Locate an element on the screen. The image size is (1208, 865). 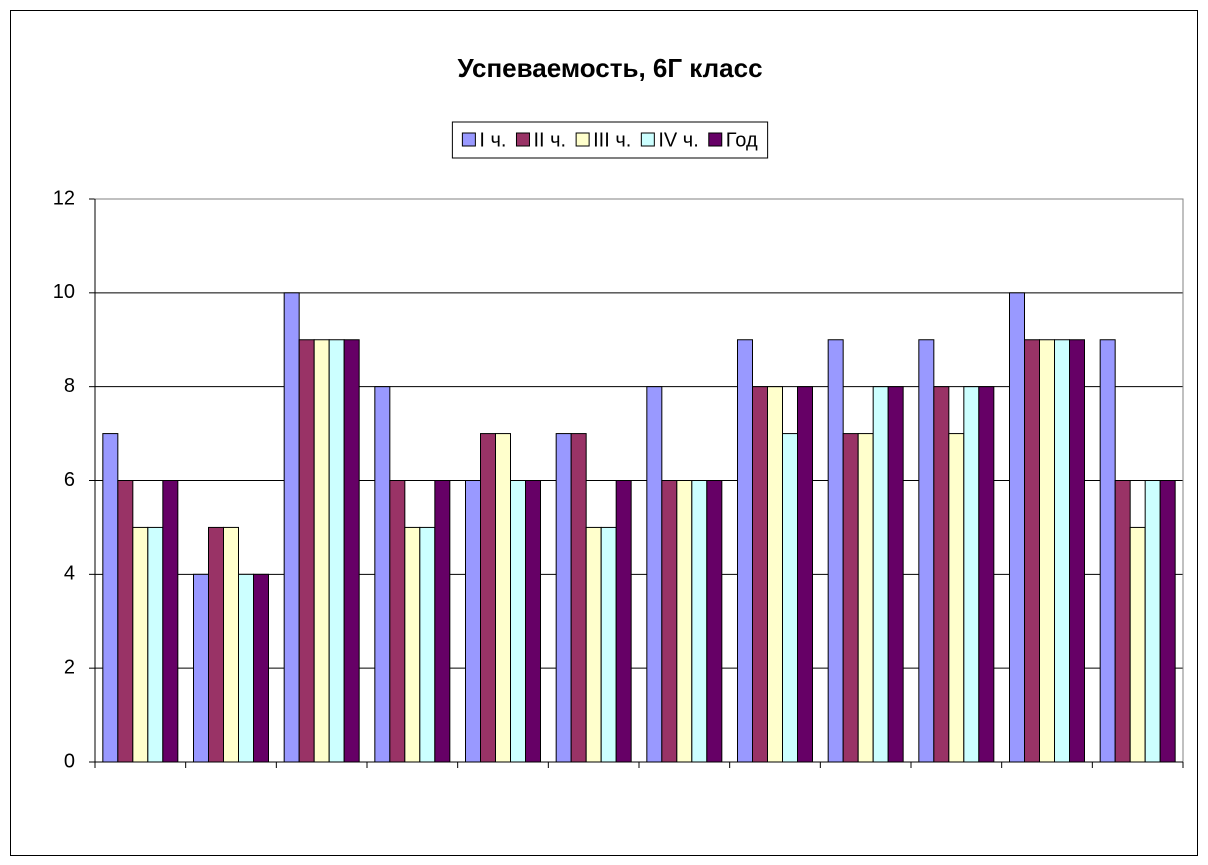
legend-label: Год is located at coordinates (742, 140).